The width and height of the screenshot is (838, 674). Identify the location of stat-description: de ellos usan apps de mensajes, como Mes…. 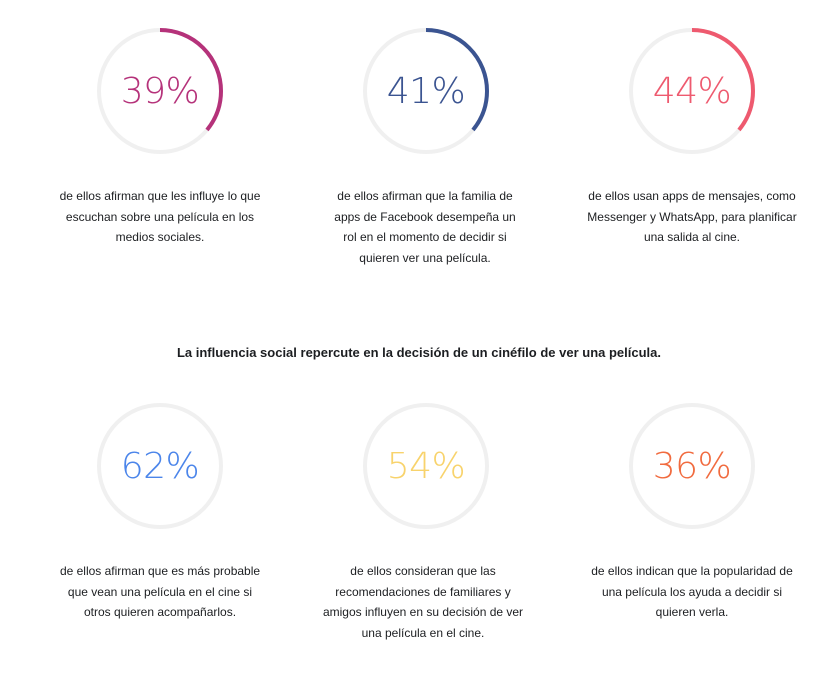
(692, 216).